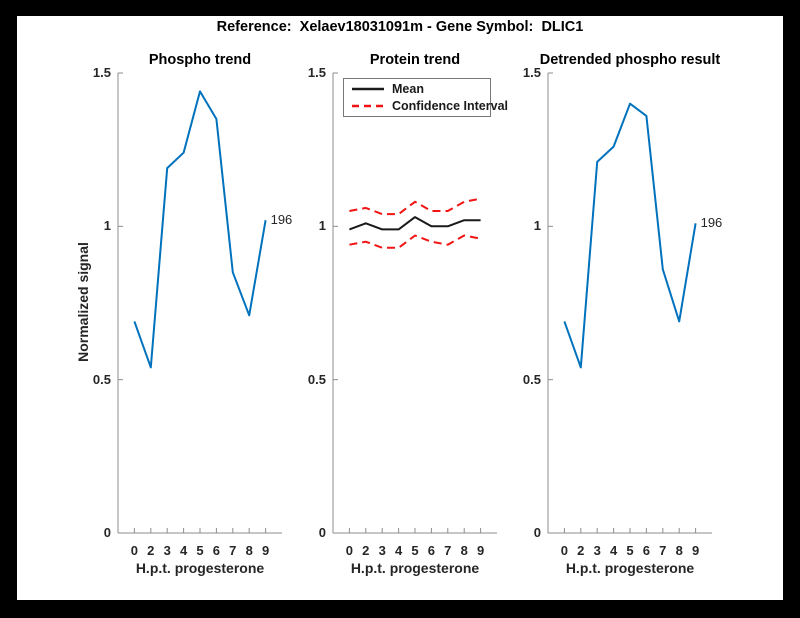  What do you see at coordinates (200, 60) in the screenshot?
I see `subplot-title: Phospho trend` at bounding box center [200, 60].